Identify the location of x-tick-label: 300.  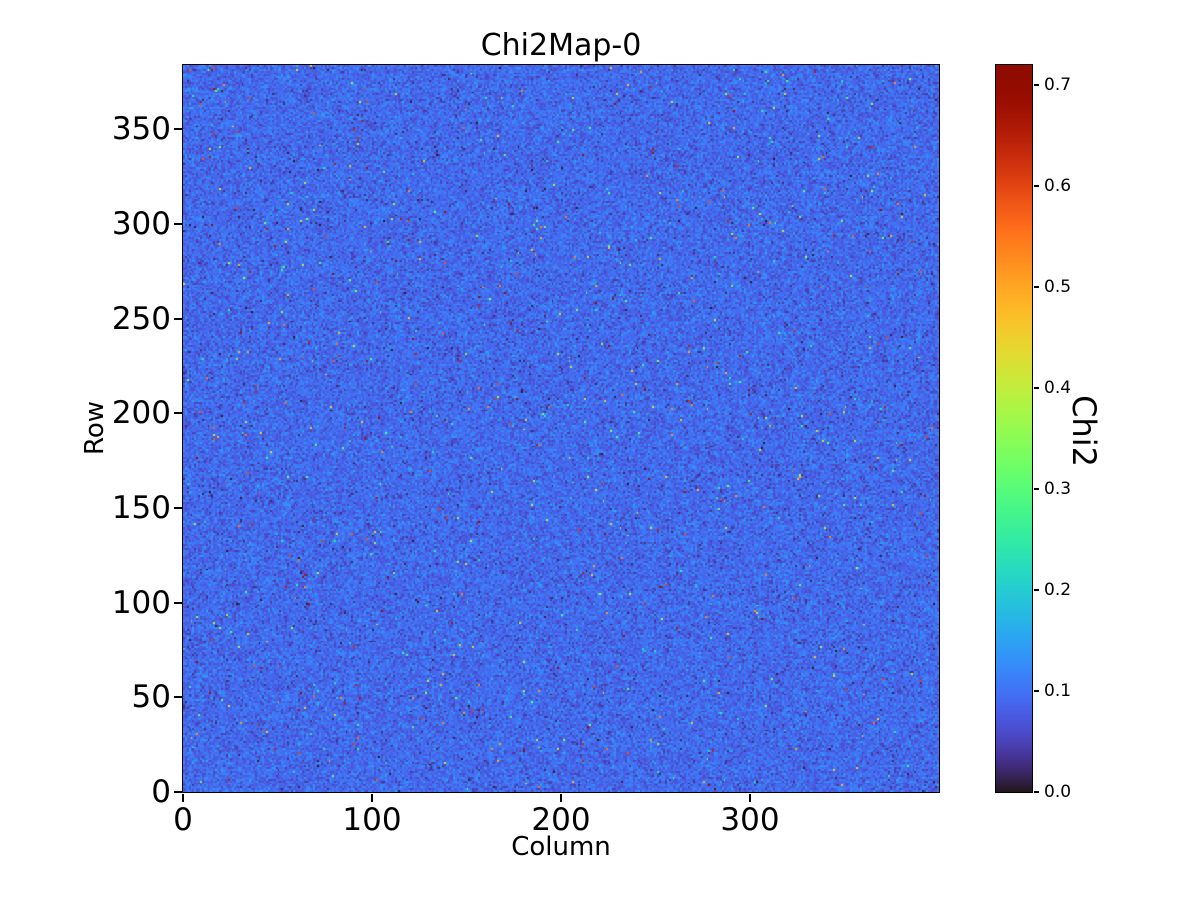
(750, 820).